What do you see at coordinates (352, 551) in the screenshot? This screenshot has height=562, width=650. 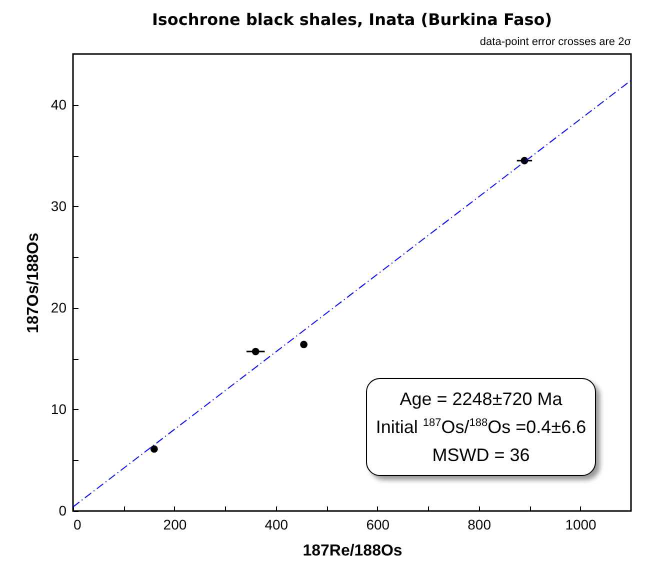 I see `x-axis-title: 187Re/188Os` at bounding box center [352, 551].